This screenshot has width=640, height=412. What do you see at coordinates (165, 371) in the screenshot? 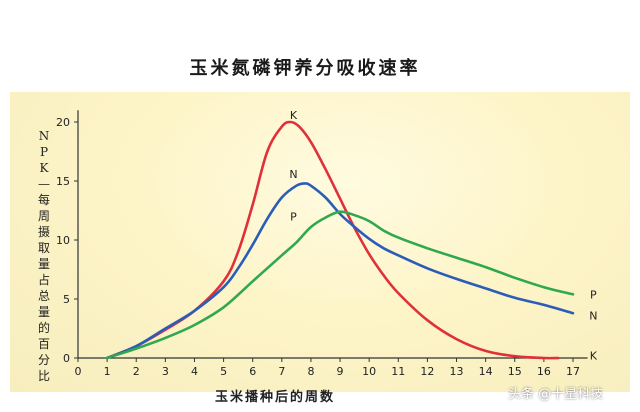
I see `x-tick-label: 3` at bounding box center [165, 371].